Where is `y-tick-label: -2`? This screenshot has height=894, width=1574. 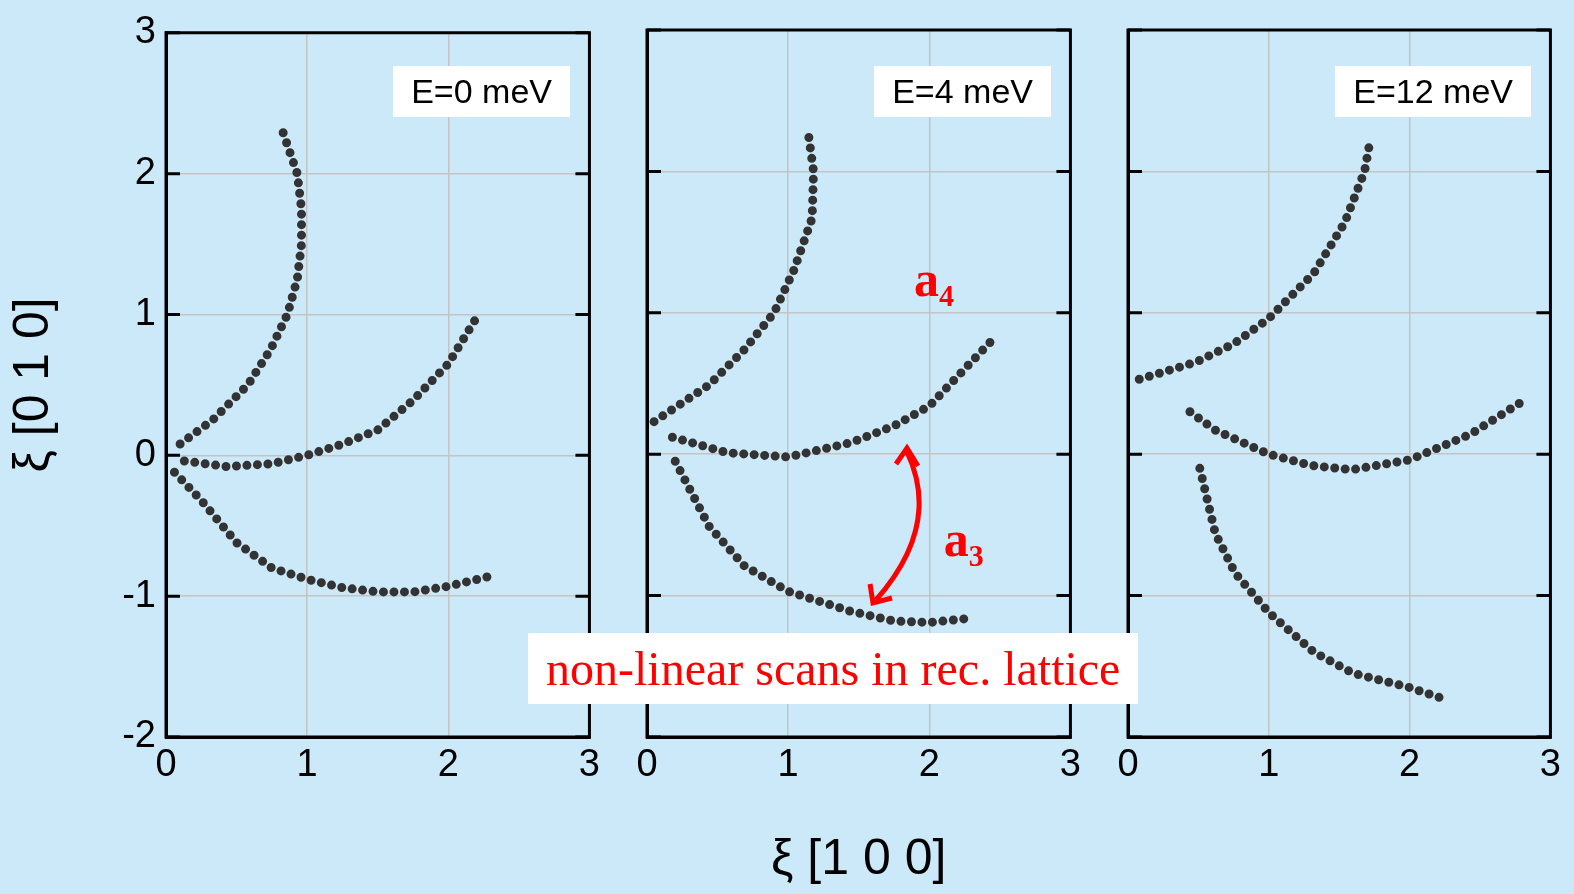
y-tick-label: -2 is located at coordinates (139, 734).